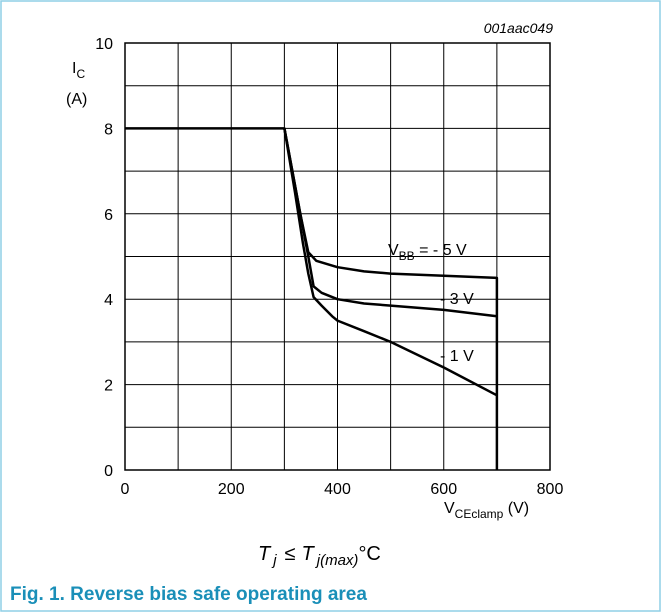 Image resolution: width=661 pixels, height=612 pixels. What do you see at coordinates (108, 129) in the screenshot?
I see `y-tick-label: 8` at bounding box center [108, 129].